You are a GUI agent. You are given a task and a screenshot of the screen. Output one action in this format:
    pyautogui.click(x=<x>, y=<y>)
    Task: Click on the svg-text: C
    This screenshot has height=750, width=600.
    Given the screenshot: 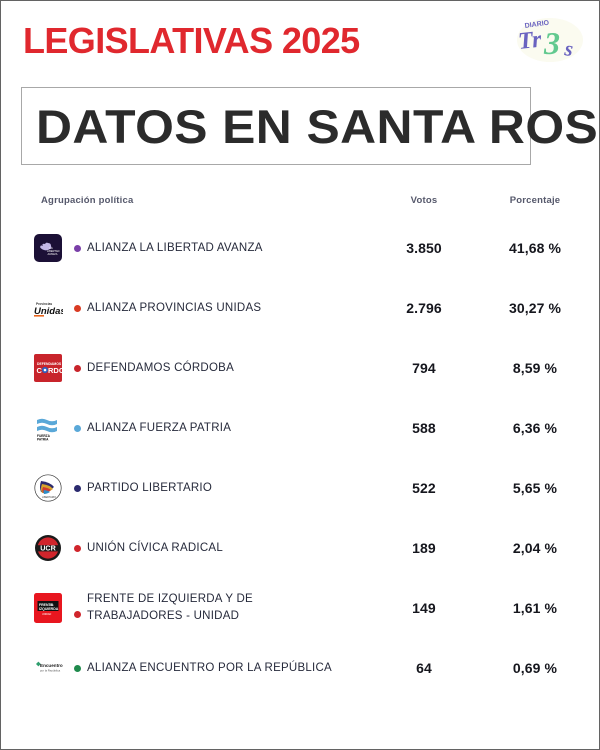 What is the action you would take?
    pyautogui.click(x=40, y=370)
    